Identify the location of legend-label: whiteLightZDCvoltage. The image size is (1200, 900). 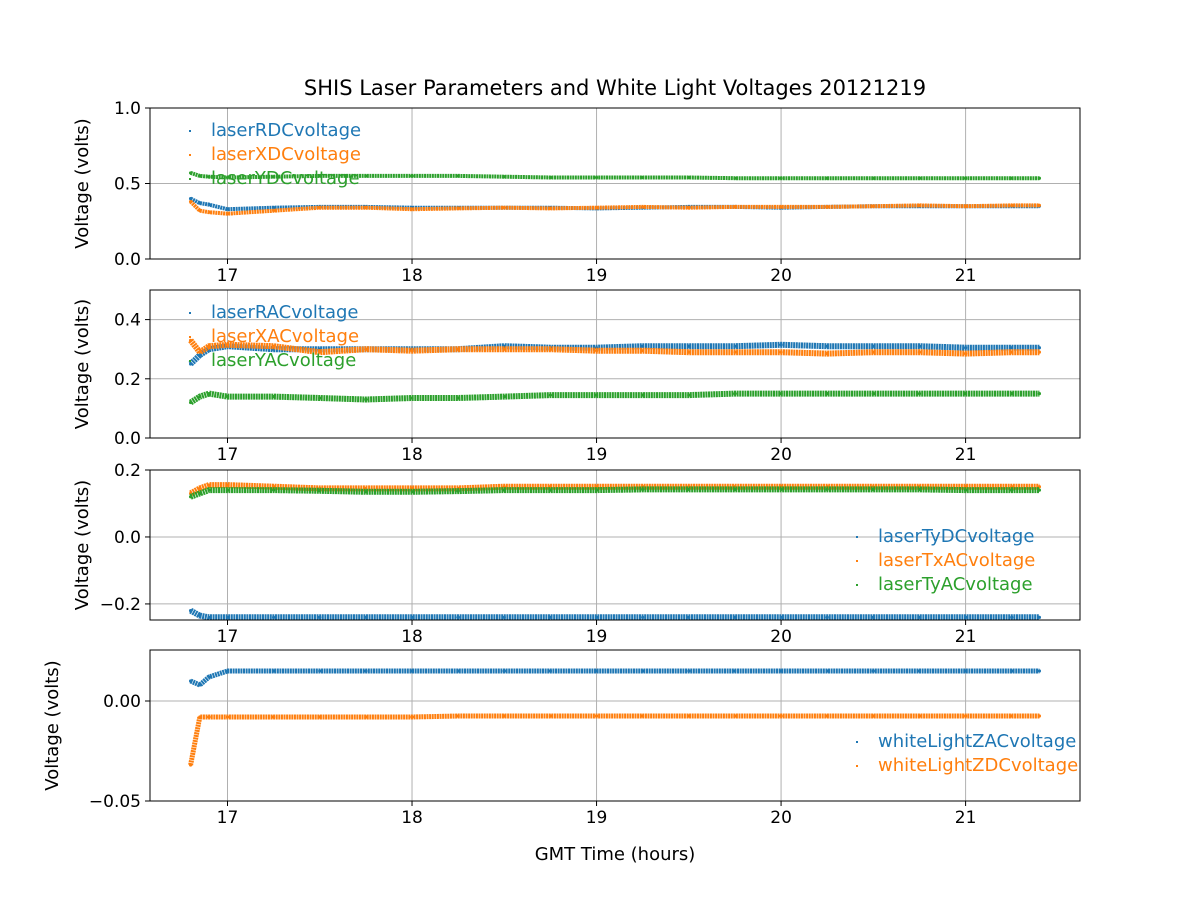
(978, 765).